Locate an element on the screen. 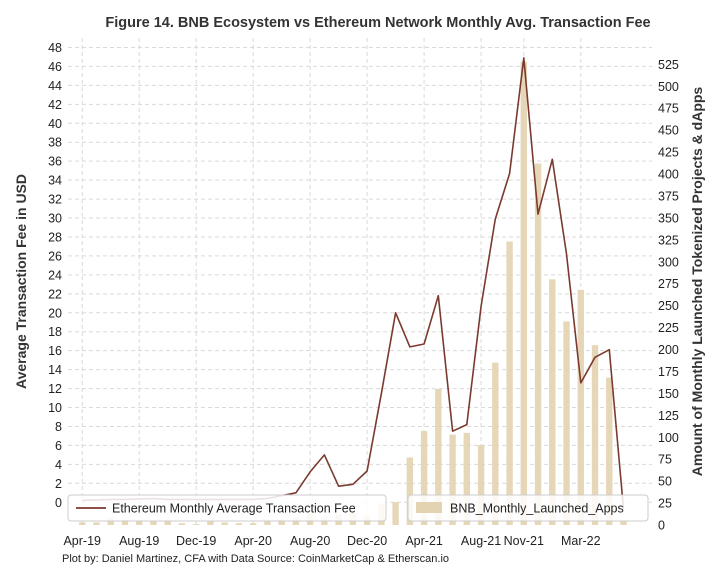 The width and height of the screenshot is (723, 579). left-tick-label: 20 is located at coordinates (55, 313).